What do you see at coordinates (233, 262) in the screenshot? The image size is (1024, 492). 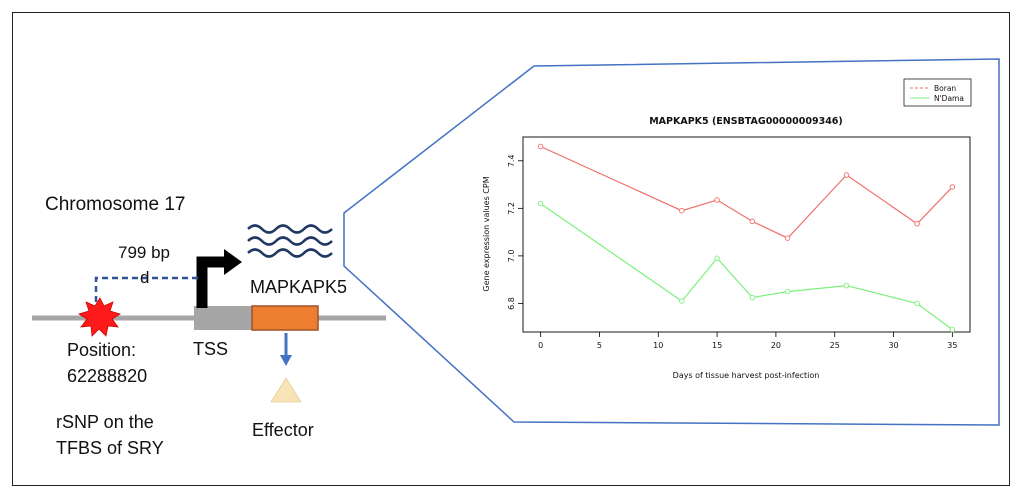 I see `tss-arrowhead-icon` at bounding box center [233, 262].